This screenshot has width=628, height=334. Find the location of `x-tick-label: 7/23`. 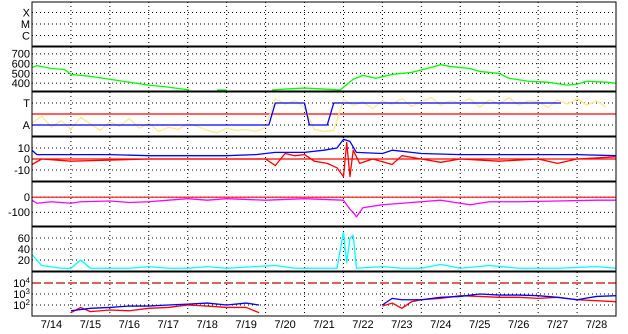

x-tick-label: 7/23 is located at coordinates (402, 325).